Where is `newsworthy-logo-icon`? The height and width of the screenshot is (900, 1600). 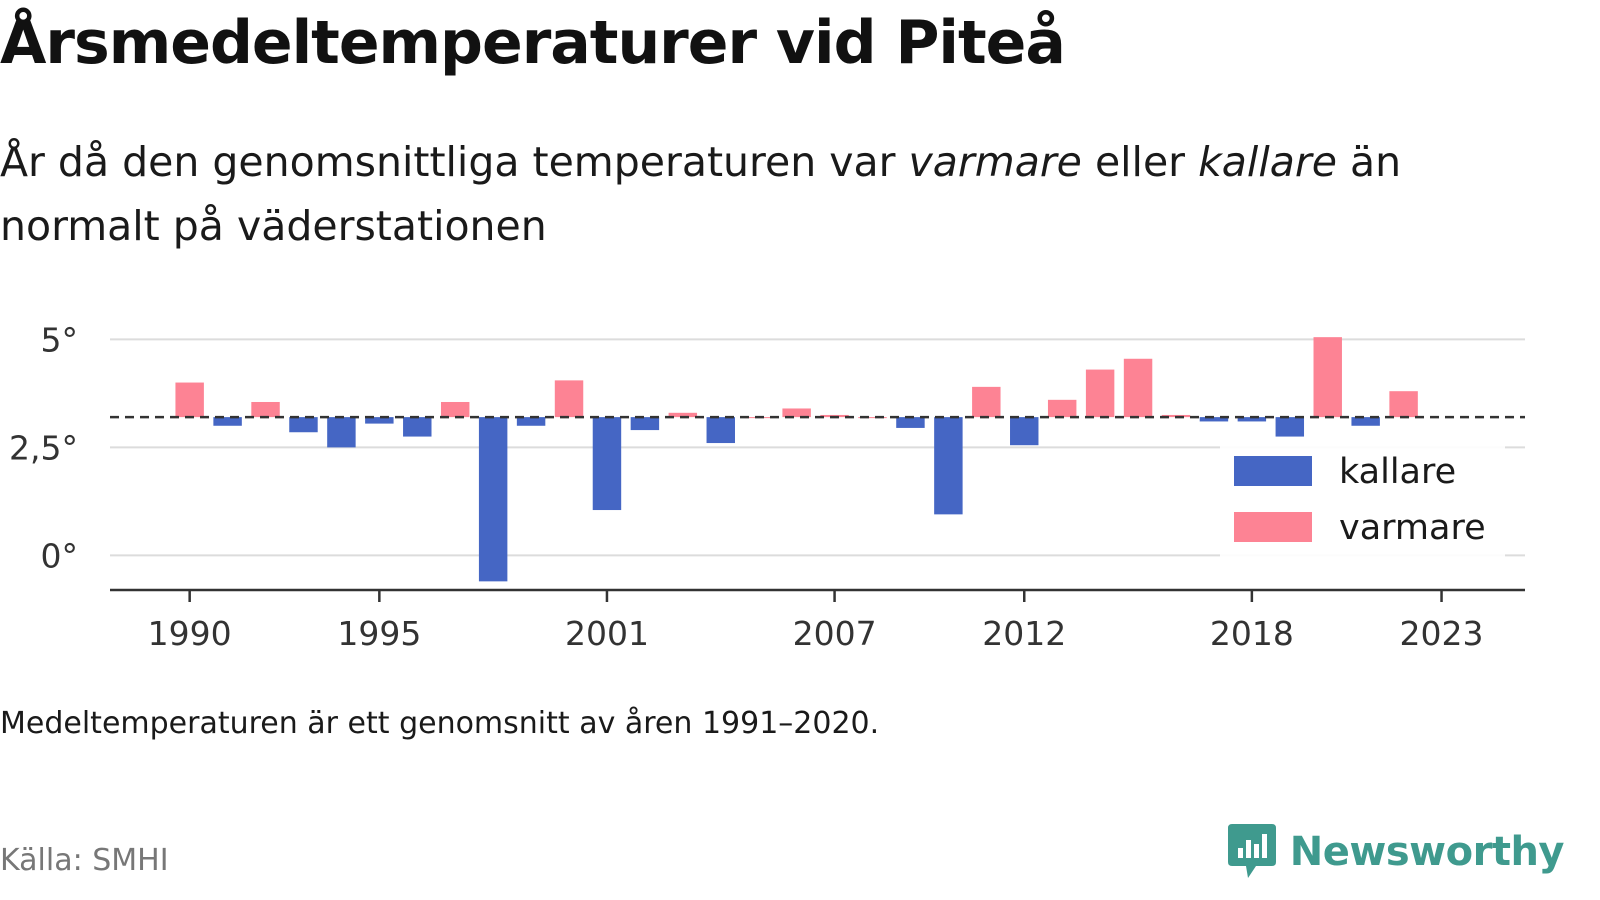 newsworthy-logo-icon is located at coordinates (1251, 851).